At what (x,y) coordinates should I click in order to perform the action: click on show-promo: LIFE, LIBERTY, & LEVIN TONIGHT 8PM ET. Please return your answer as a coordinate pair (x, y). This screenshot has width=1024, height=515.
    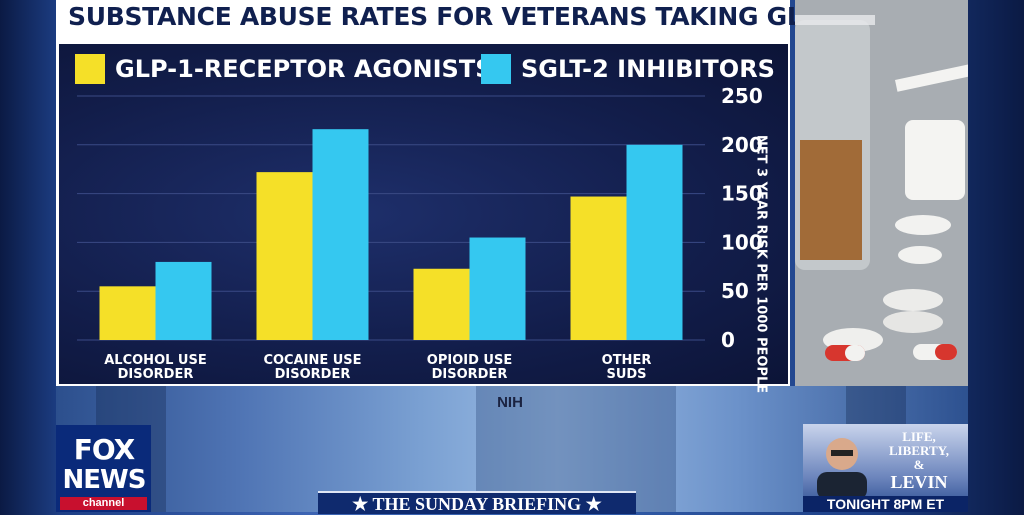
    Looking at the image, I should click on (885, 468).